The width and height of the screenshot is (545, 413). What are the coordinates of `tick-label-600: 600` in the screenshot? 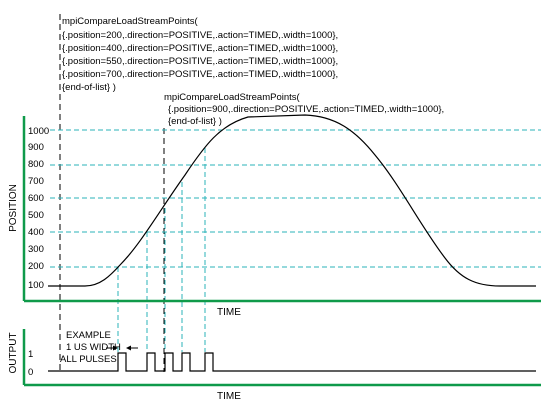 It's located at (36, 198).